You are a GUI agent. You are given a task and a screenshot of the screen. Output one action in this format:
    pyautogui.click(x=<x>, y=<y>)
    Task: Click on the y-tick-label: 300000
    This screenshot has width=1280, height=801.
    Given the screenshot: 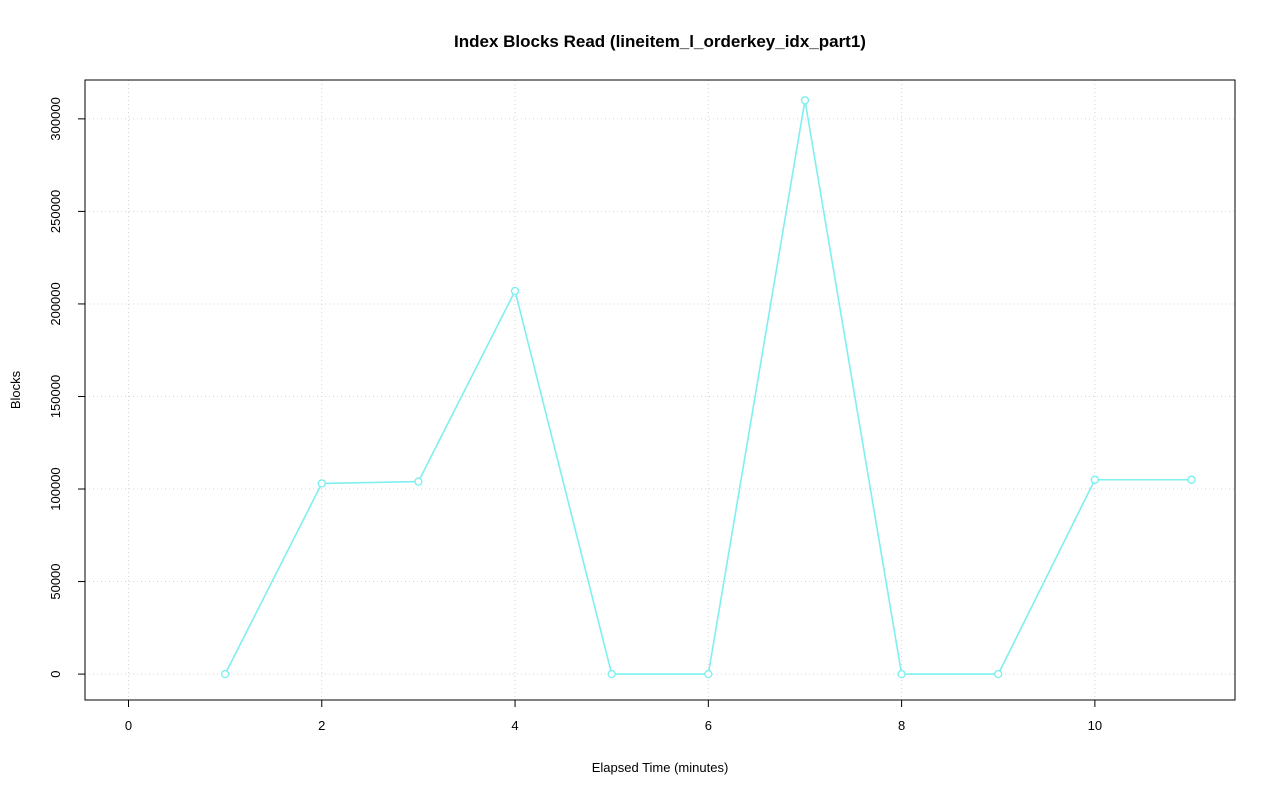 What is the action you would take?
    pyautogui.click(x=55, y=118)
    